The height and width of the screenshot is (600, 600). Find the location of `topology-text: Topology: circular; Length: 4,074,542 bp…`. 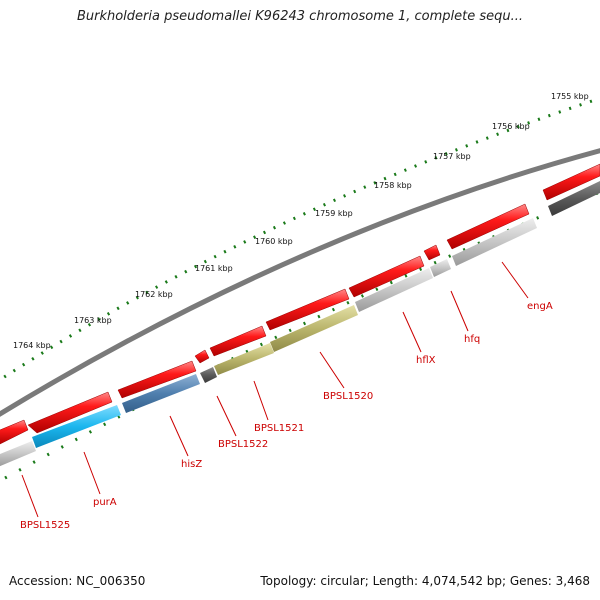

topology-text: Topology: circular; Length: 4,074,542 bp… is located at coordinates (425, 581).